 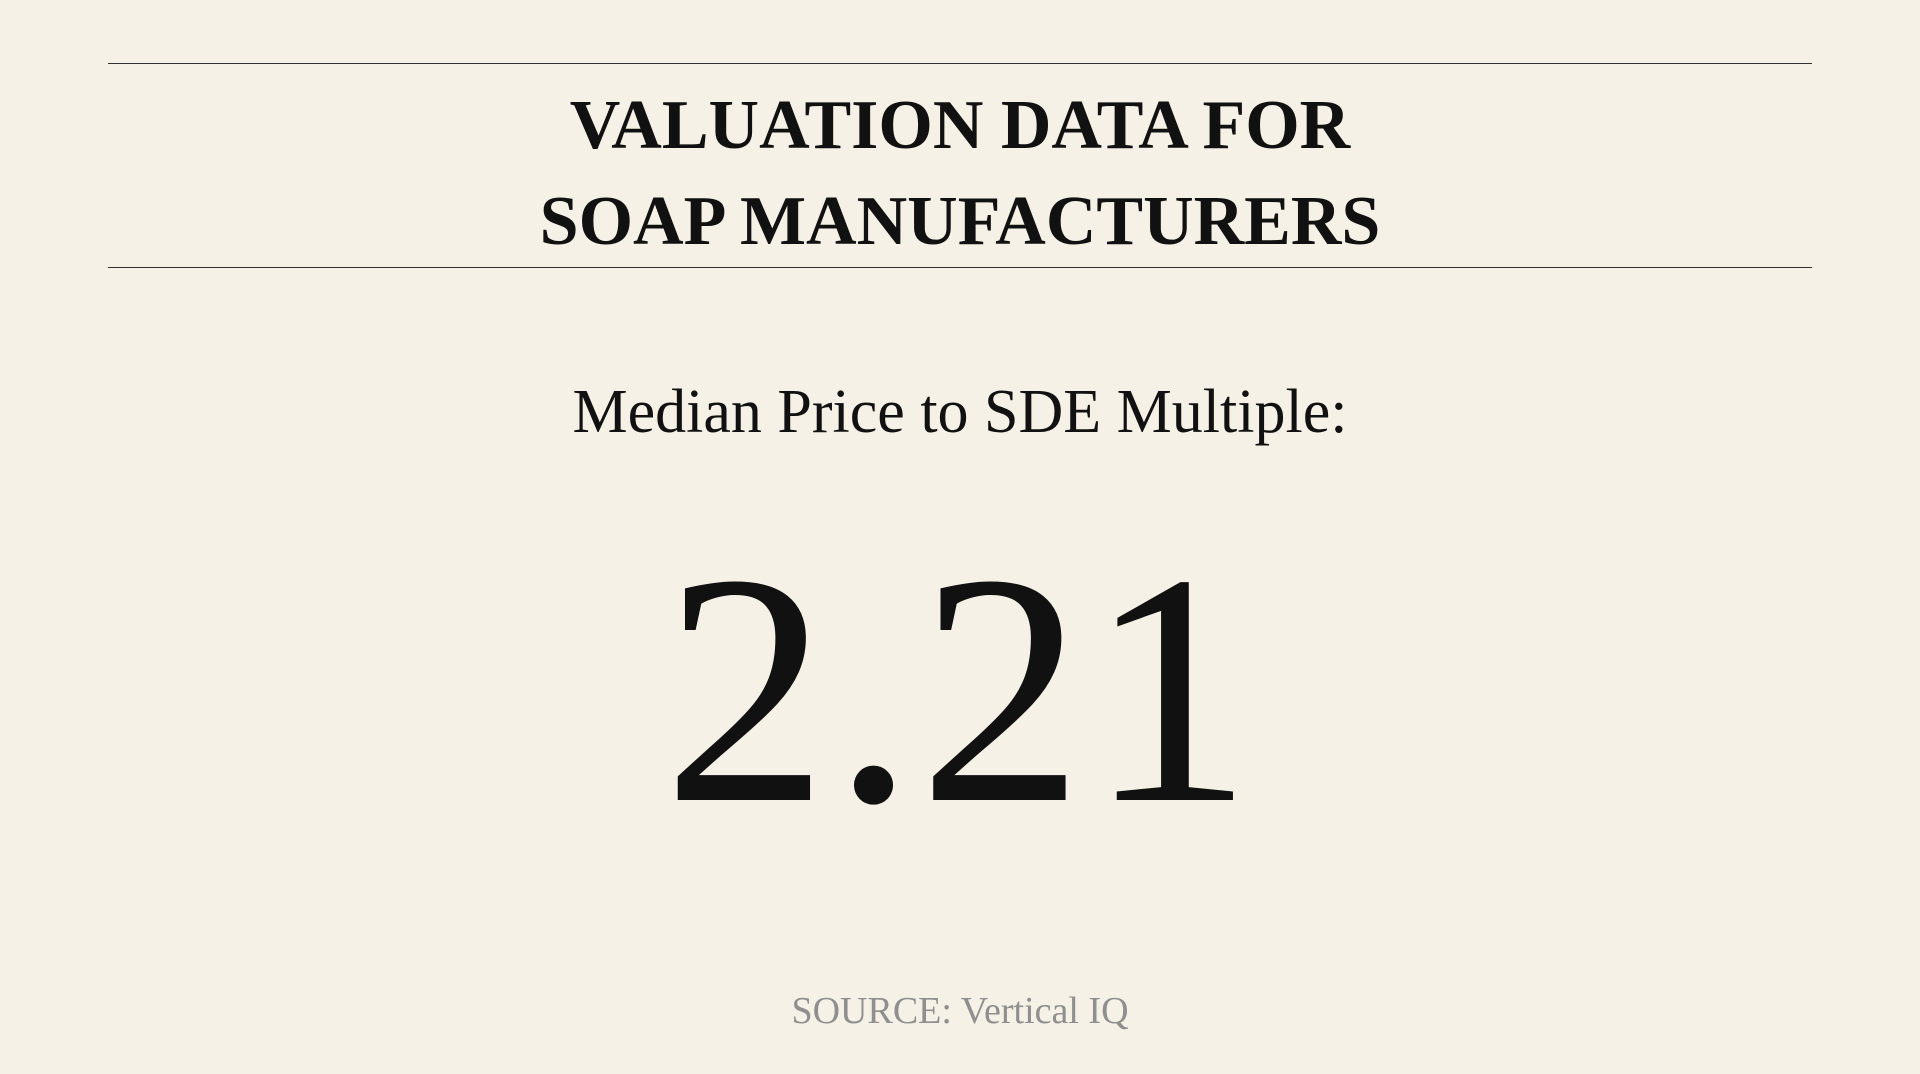 I want to click on bottom-divider, so click(x=960, y=267).